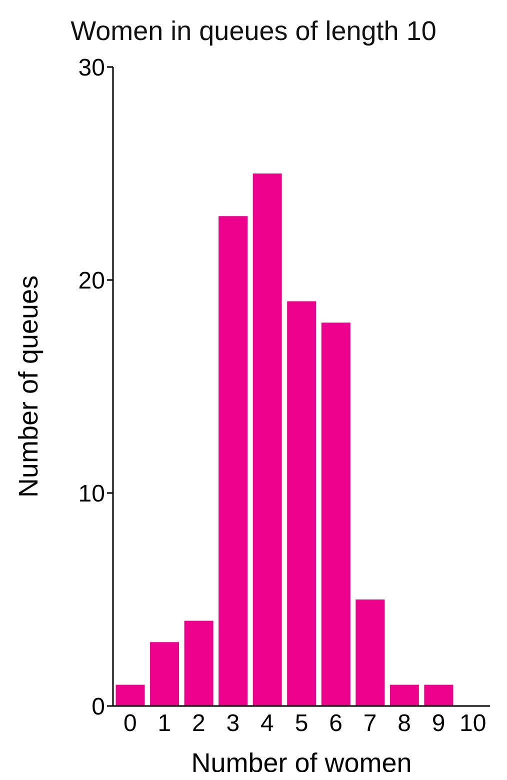  I want to click on chart-title: Women in queues of length 10, so click(254, 31).